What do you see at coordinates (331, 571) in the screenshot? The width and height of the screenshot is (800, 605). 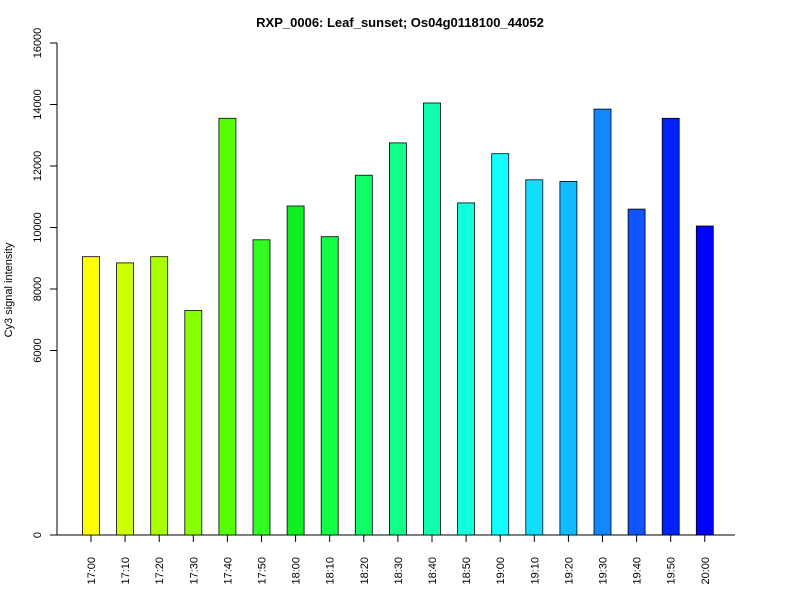 I see `x-tick-label: 18:10` at bounding box center [331, 571].